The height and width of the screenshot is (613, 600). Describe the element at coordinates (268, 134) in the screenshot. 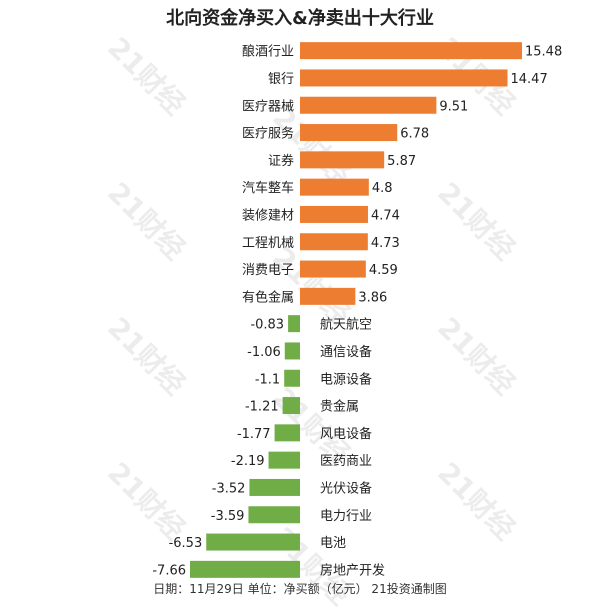

I see `category-label: 医疗服务` at that location.